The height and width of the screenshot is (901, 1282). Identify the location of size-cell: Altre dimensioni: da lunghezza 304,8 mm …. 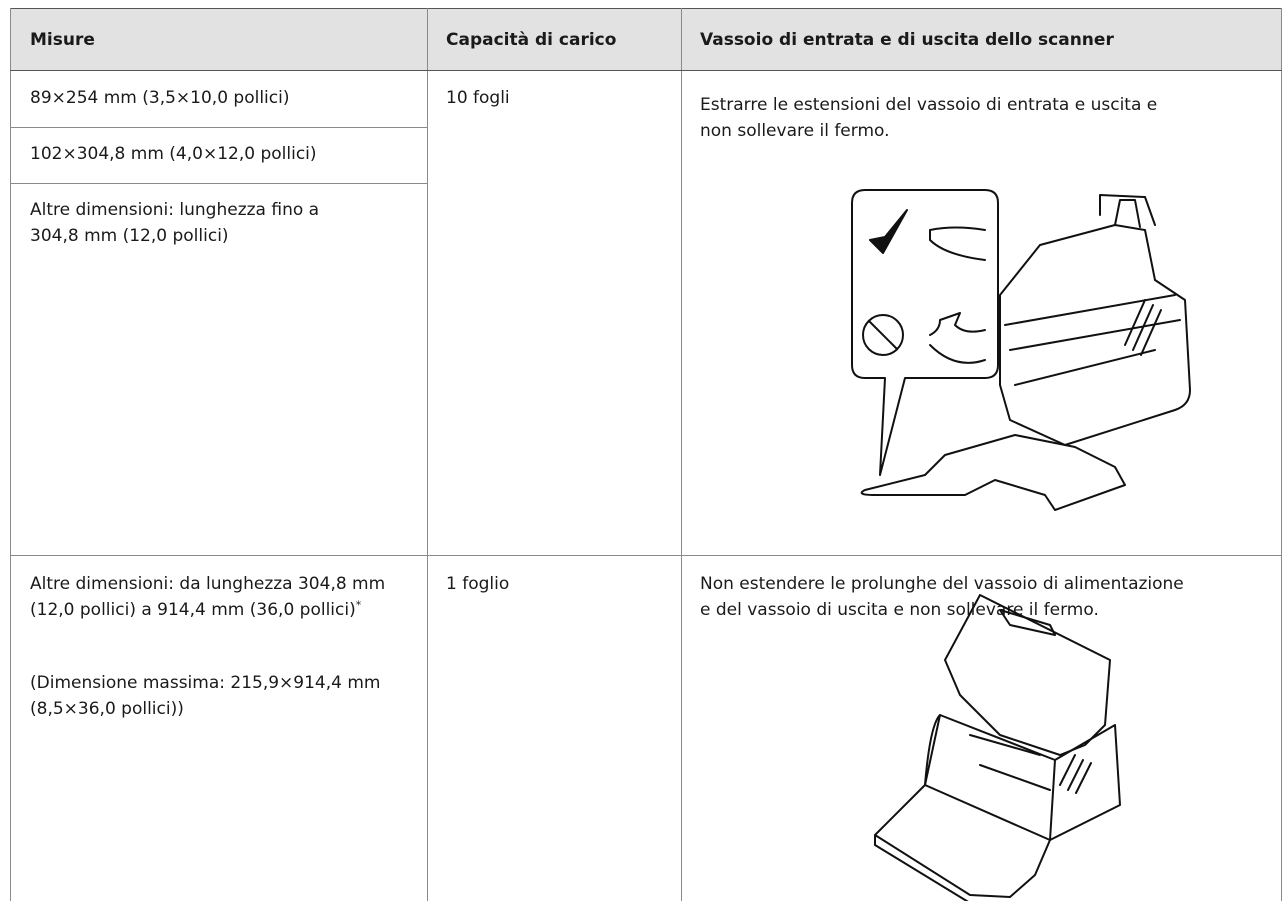
(215, 597).